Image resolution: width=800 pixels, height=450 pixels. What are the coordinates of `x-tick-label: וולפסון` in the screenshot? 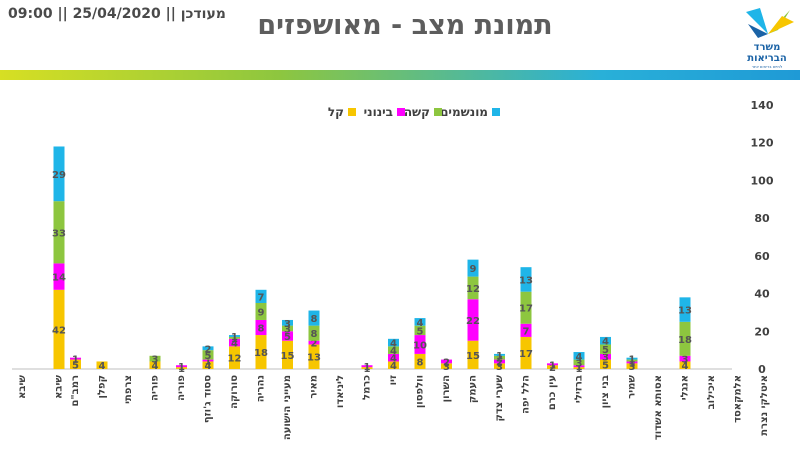 It's located at (420, 391).